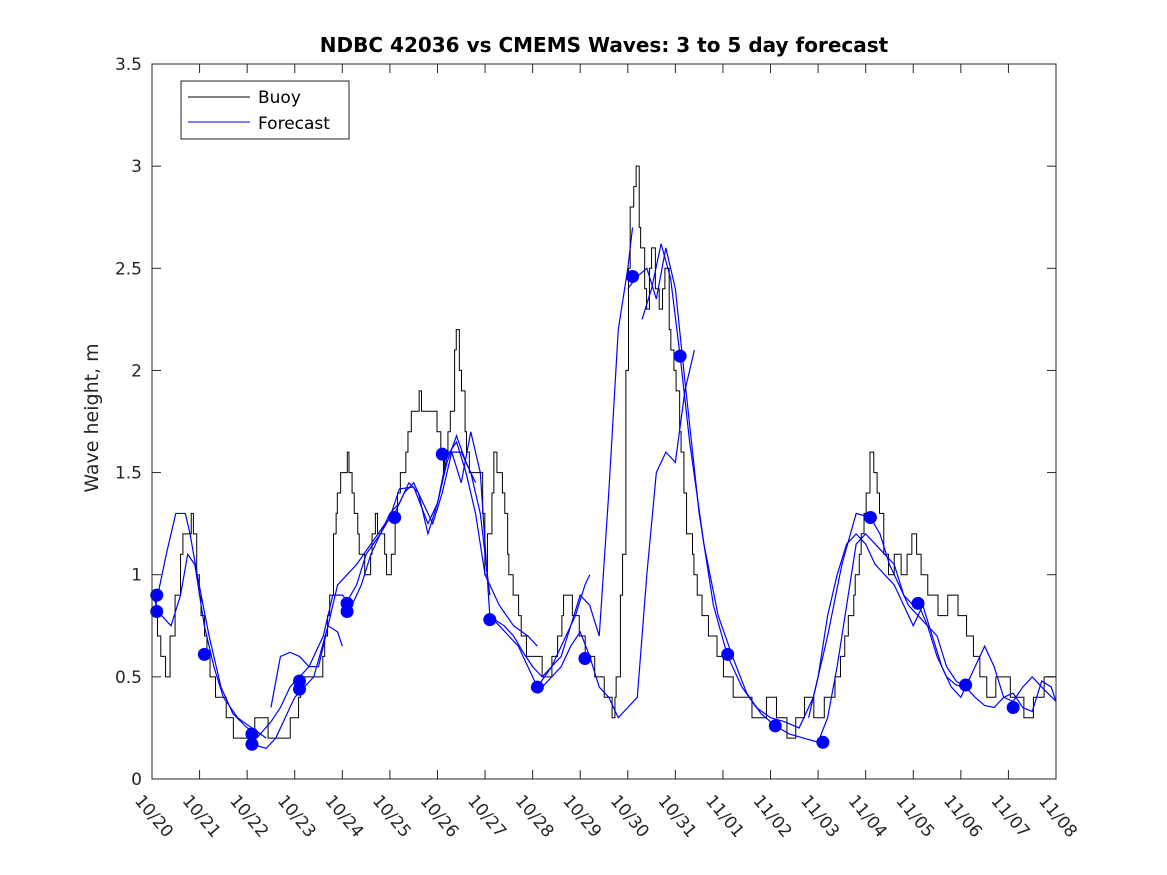 The width and height of the screenshot is (1167, 875). What do you see at coordinates (136, 780) in the screenshot?
I see `y-tick-label: 0` at bounding box center [136, 780].